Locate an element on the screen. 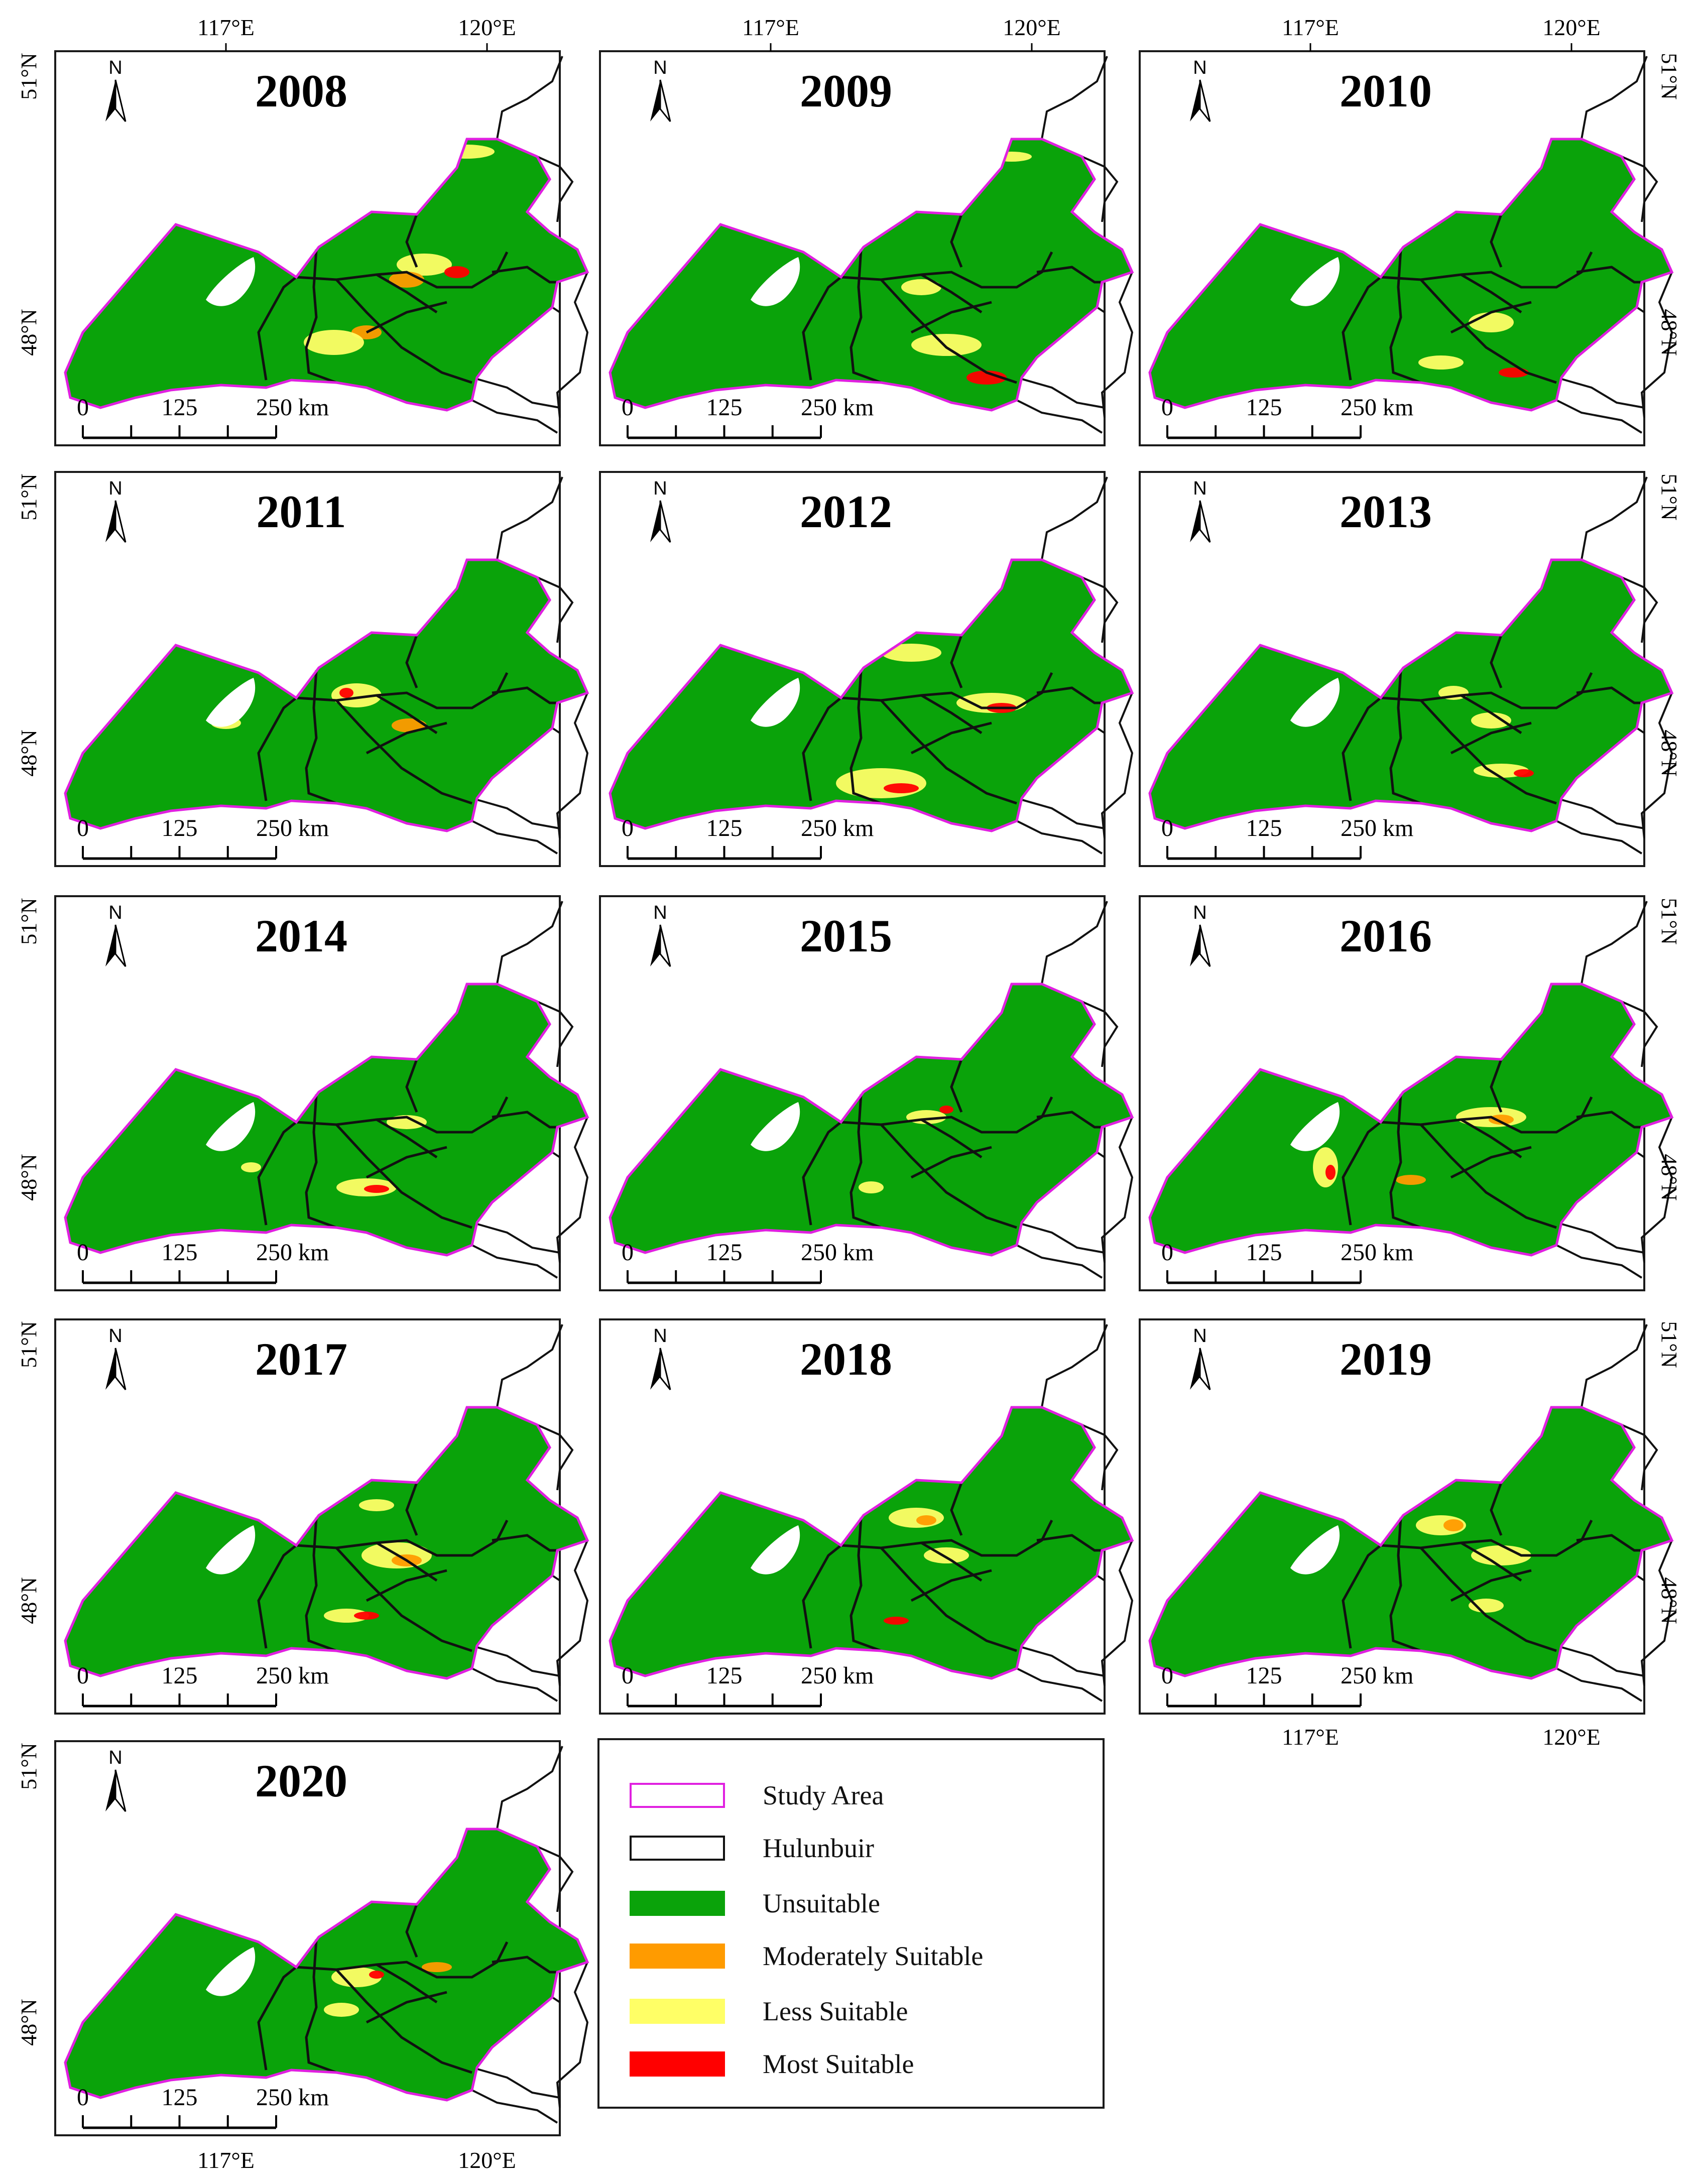 The height and width of the screenshot is (2184, 1698). north-arrow-right is located at coordinates (665, 521).